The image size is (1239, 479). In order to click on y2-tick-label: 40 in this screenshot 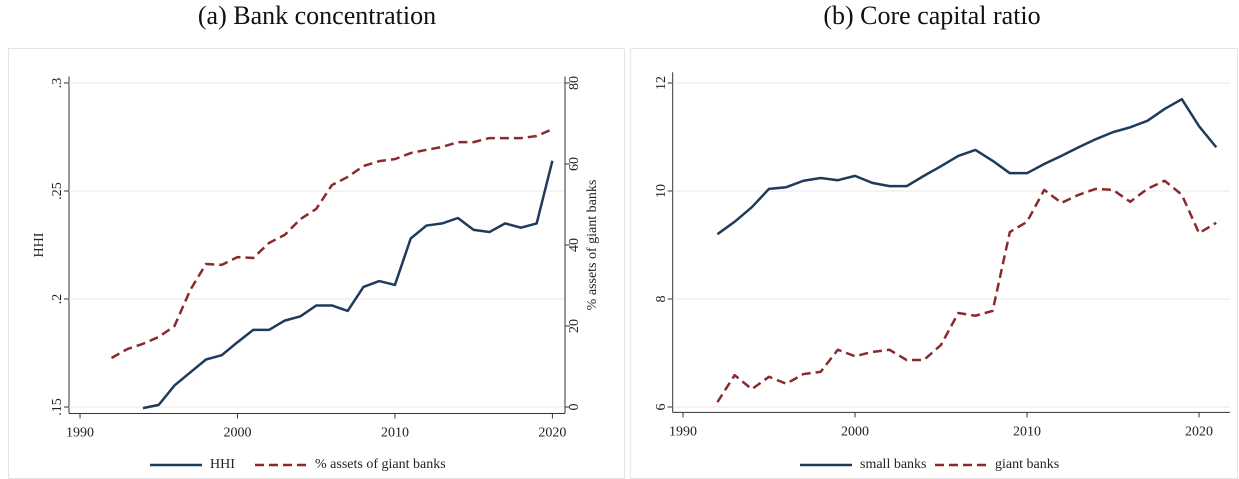, I will do `click(574, 245)`.